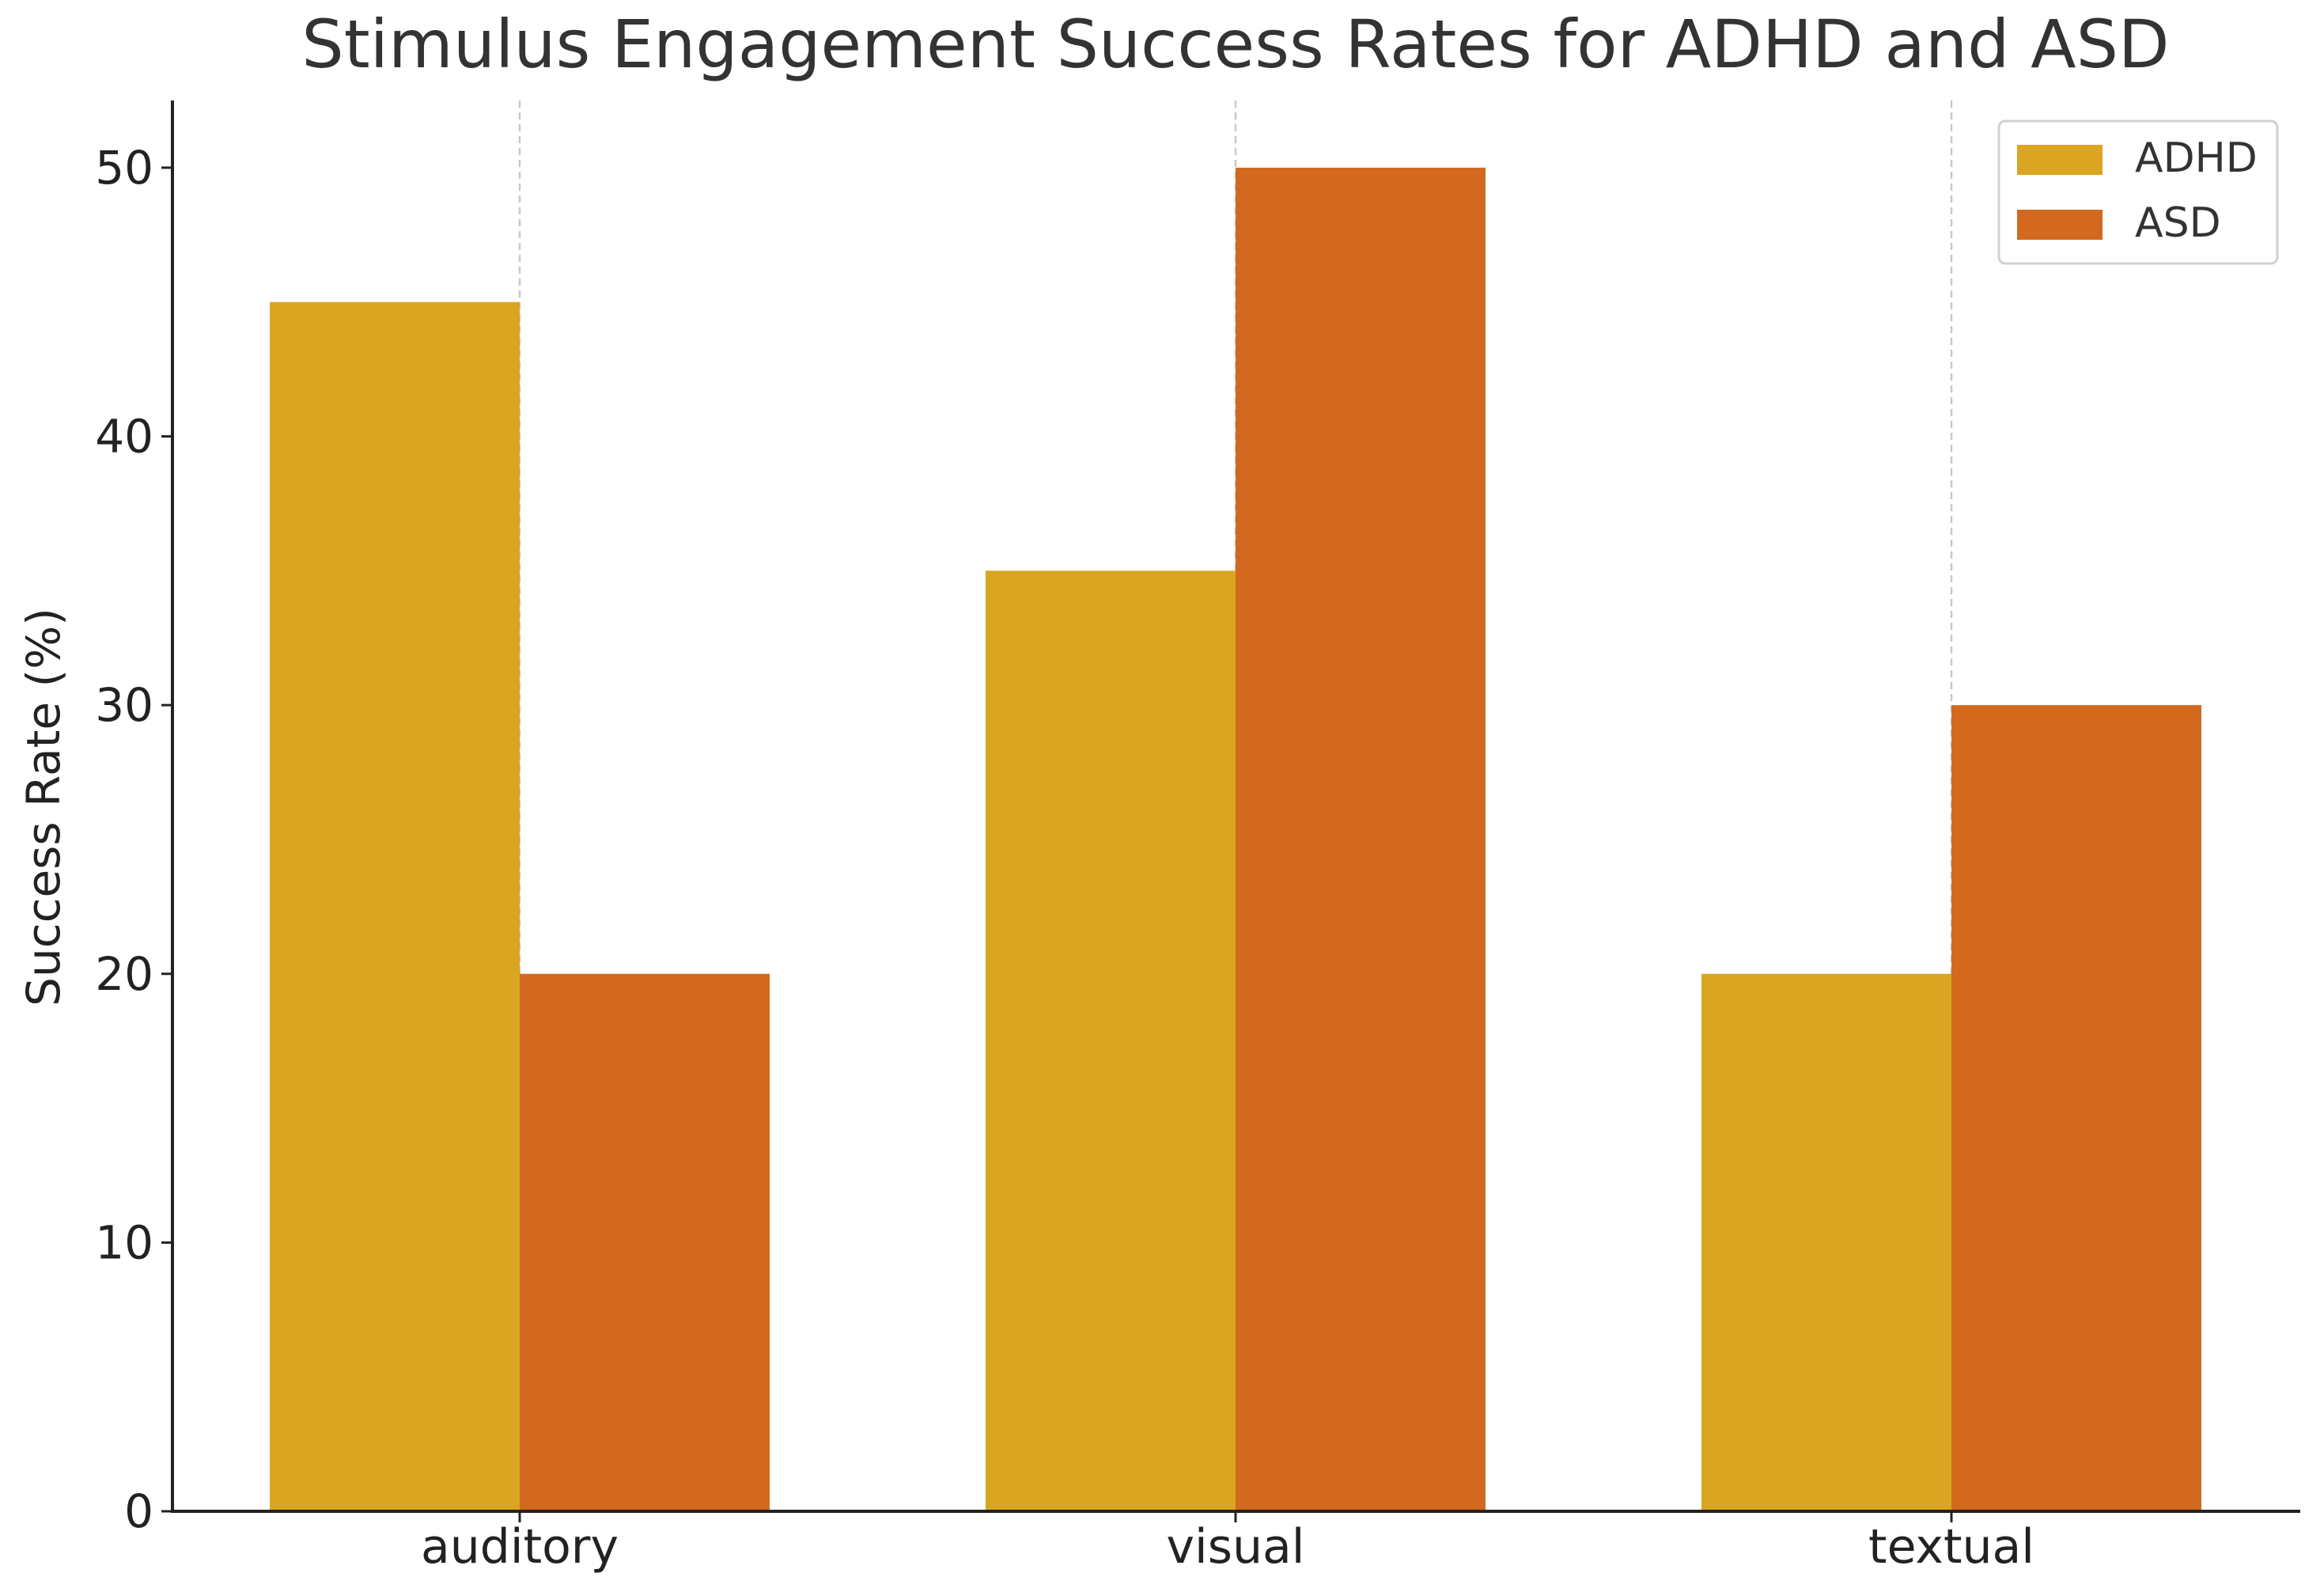 The height and width of the screenshot is (1592, 2324). What do you see at coordinates (138, 1511) in the screenshot?
I see `y-tick-label-0: 0` at bounding box center [138, 1511].